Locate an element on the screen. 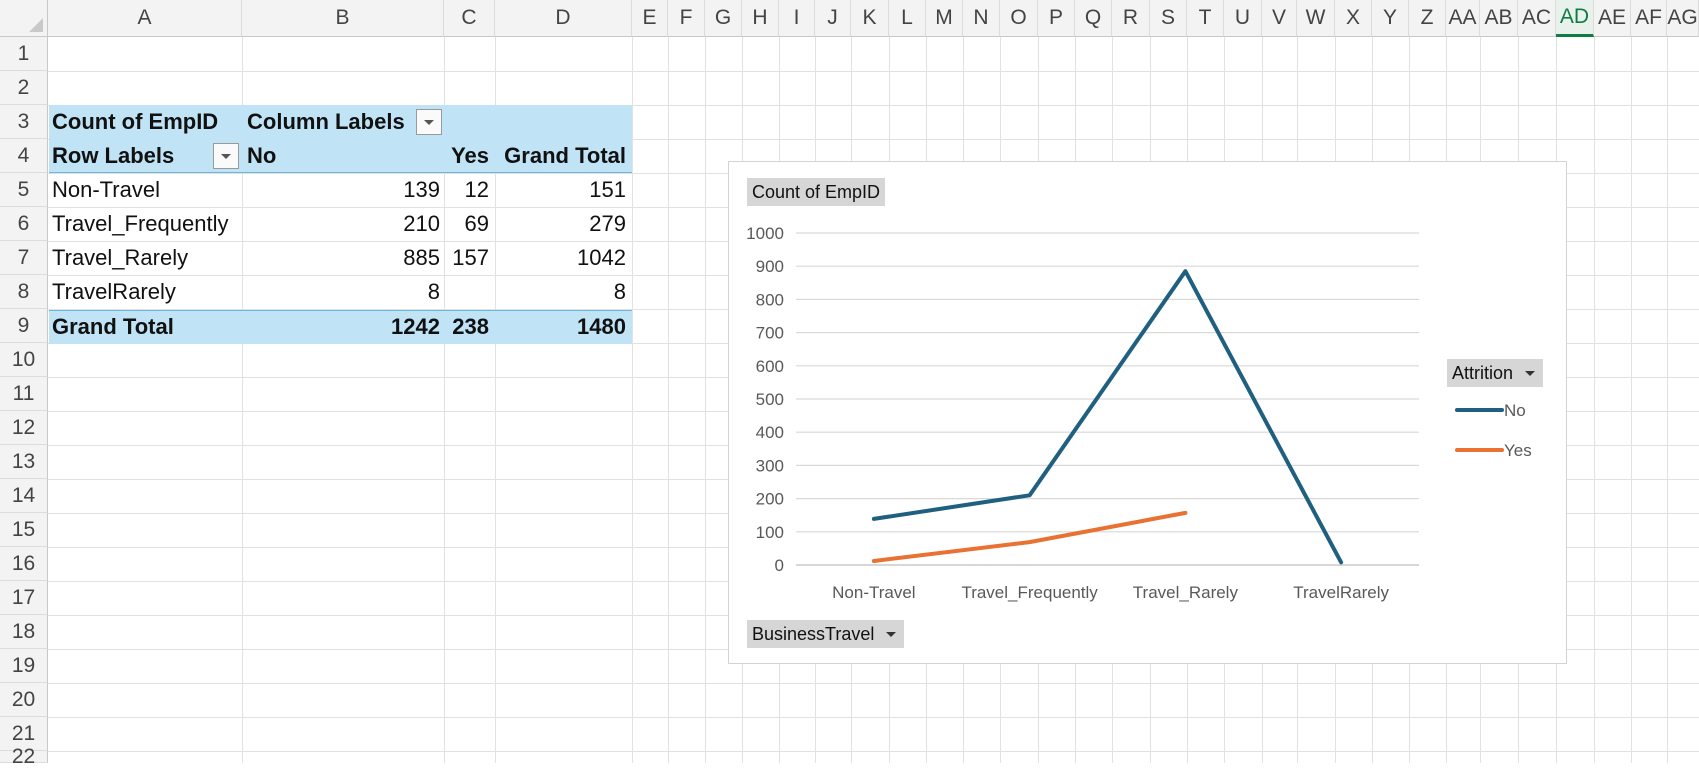 The image size is (1699, 769). row-header-22: 22 is located at coordinates (24, 756).